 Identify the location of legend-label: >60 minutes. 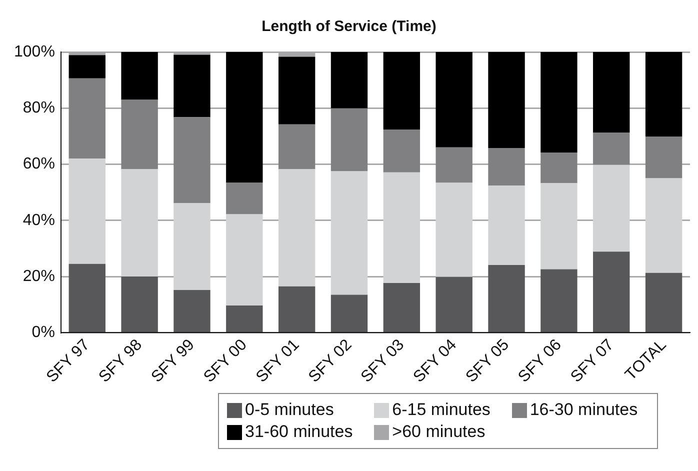
(439, 432).